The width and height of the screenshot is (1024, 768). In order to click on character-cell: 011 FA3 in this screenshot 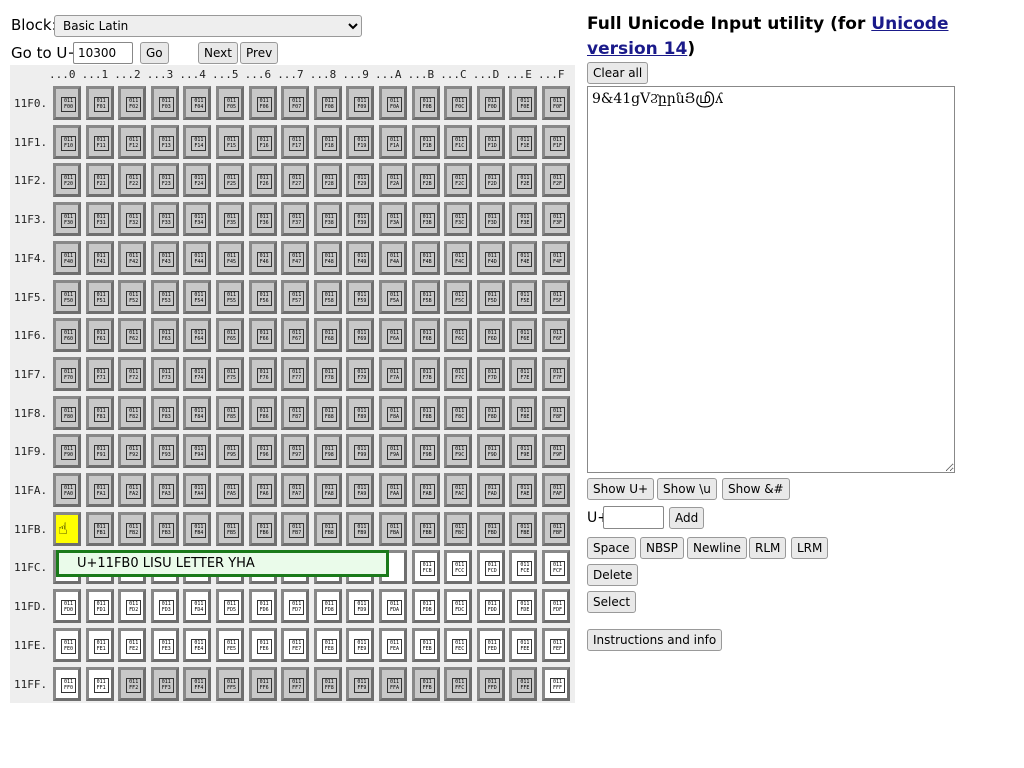, I will do `click(164, 490)`.